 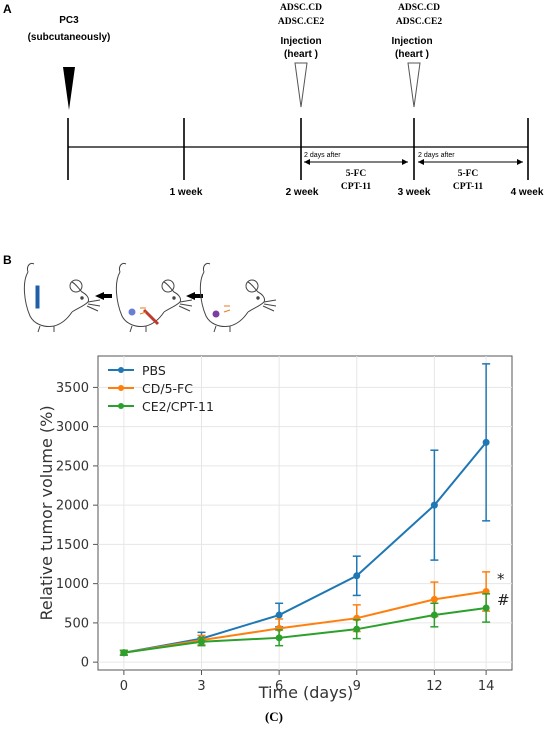 What do you see at coordinates (301, 22) in the screenshot?
I see `injection1-cell2: ADSC.CE2` at bounding box center [301, 22].